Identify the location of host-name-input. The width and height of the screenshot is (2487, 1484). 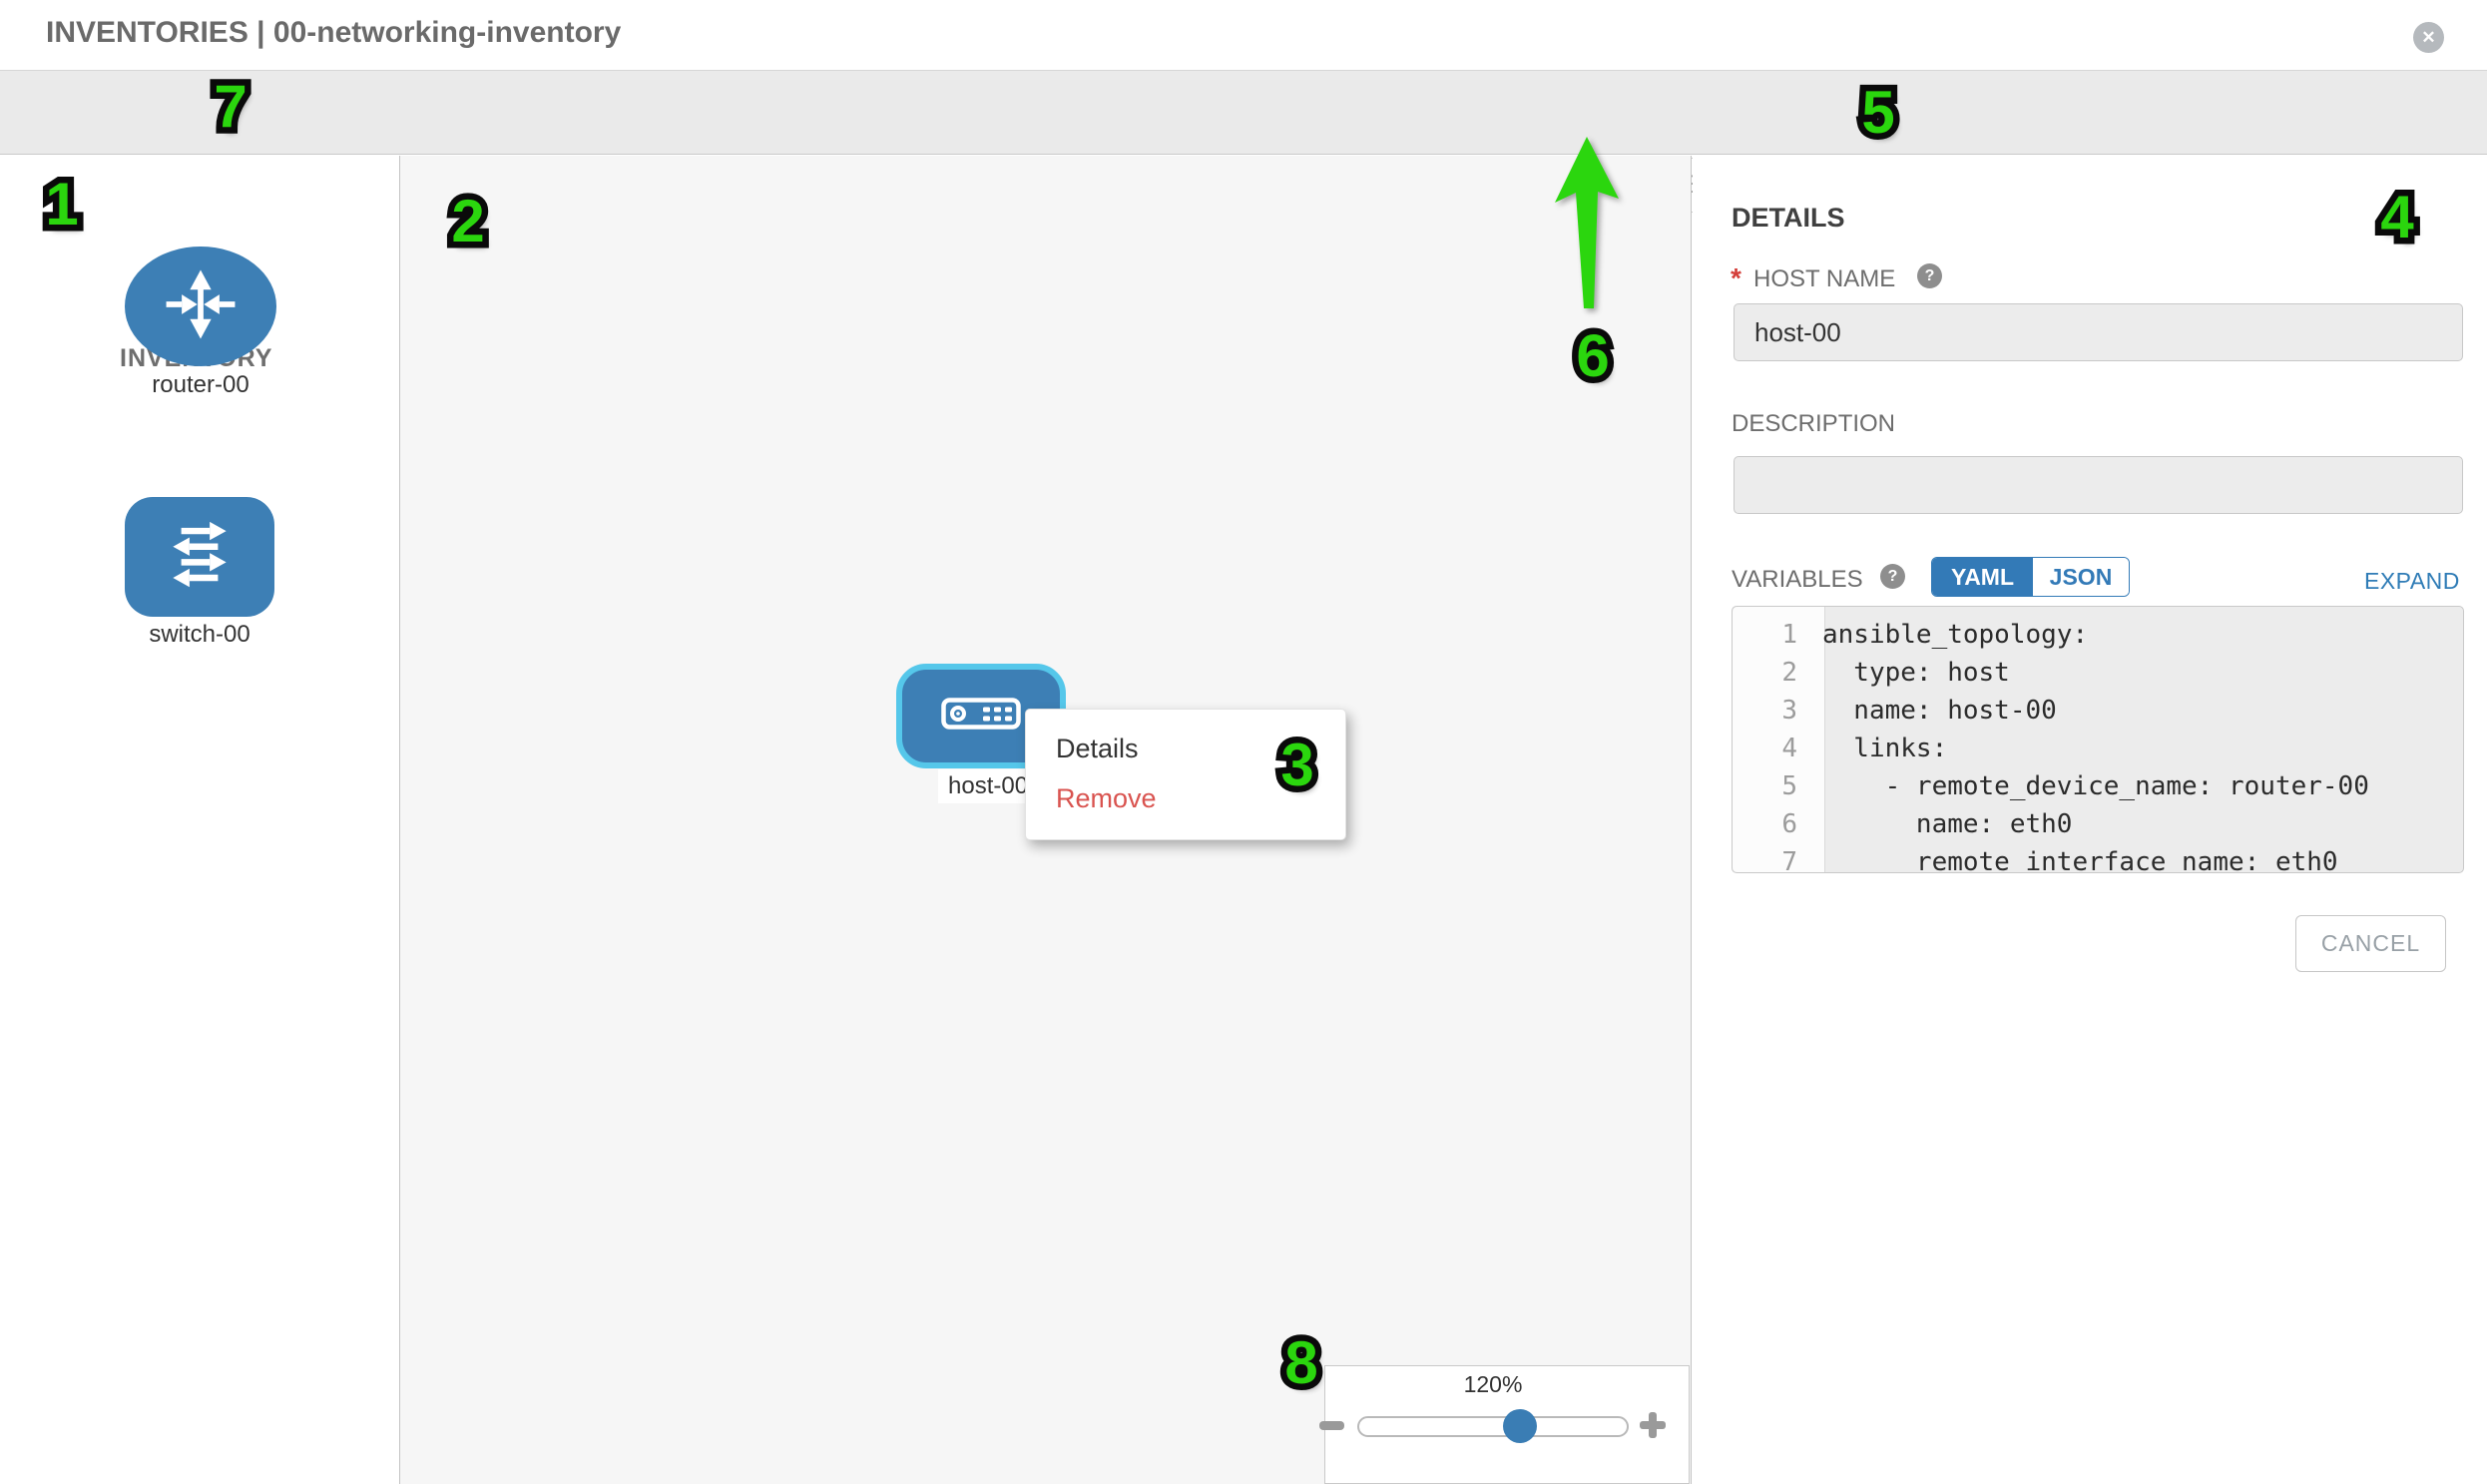
(2099, 332).